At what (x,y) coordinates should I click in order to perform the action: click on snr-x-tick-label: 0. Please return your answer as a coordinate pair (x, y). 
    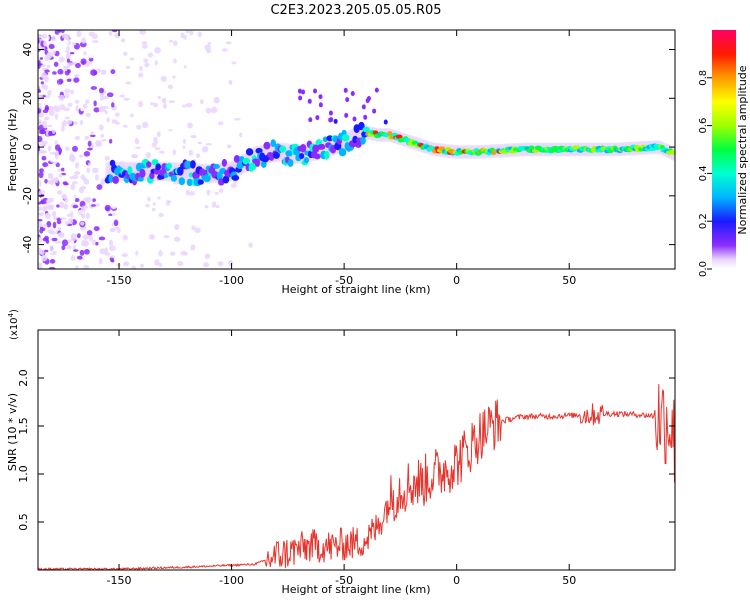
    Looking at the image, I should click on (456, 580).